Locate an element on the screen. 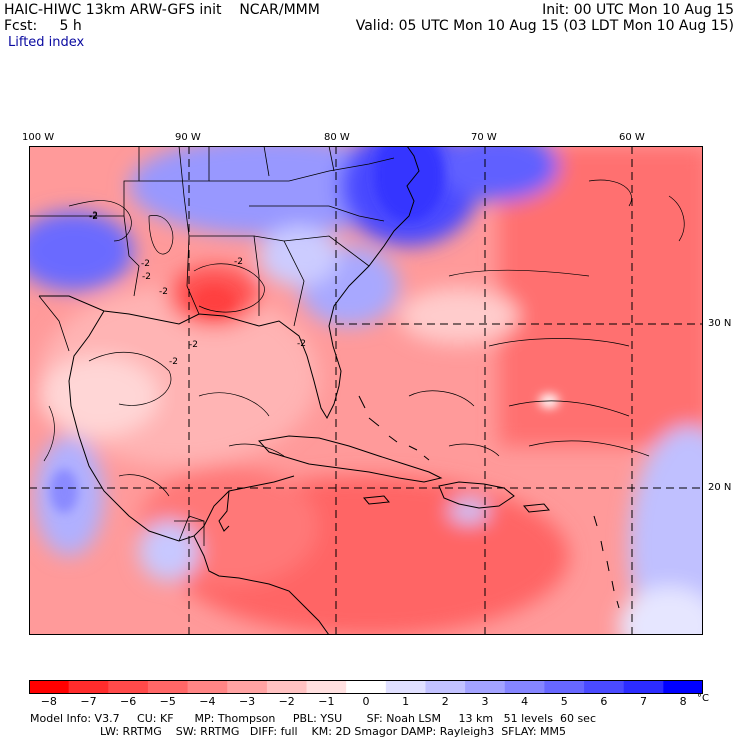  colorbar-tick-label: 1 is located at coordinates (406, 701).